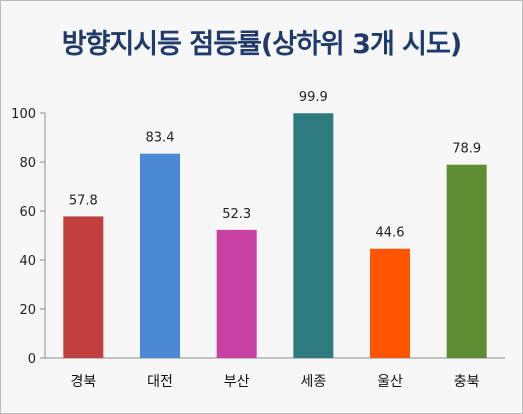  What do you see at coordinates (313, 382) in the screenshot?
I see `category-label: 세종` at bounding box center [313, 382].